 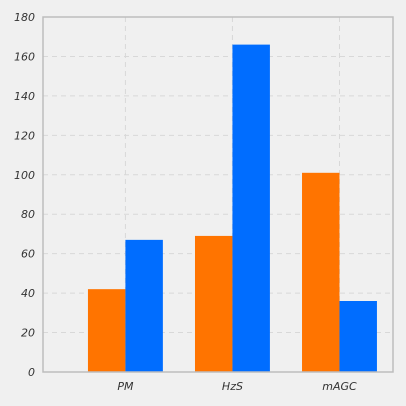 I want to click on bar-series-2-magc, so click(x=358, y=336).